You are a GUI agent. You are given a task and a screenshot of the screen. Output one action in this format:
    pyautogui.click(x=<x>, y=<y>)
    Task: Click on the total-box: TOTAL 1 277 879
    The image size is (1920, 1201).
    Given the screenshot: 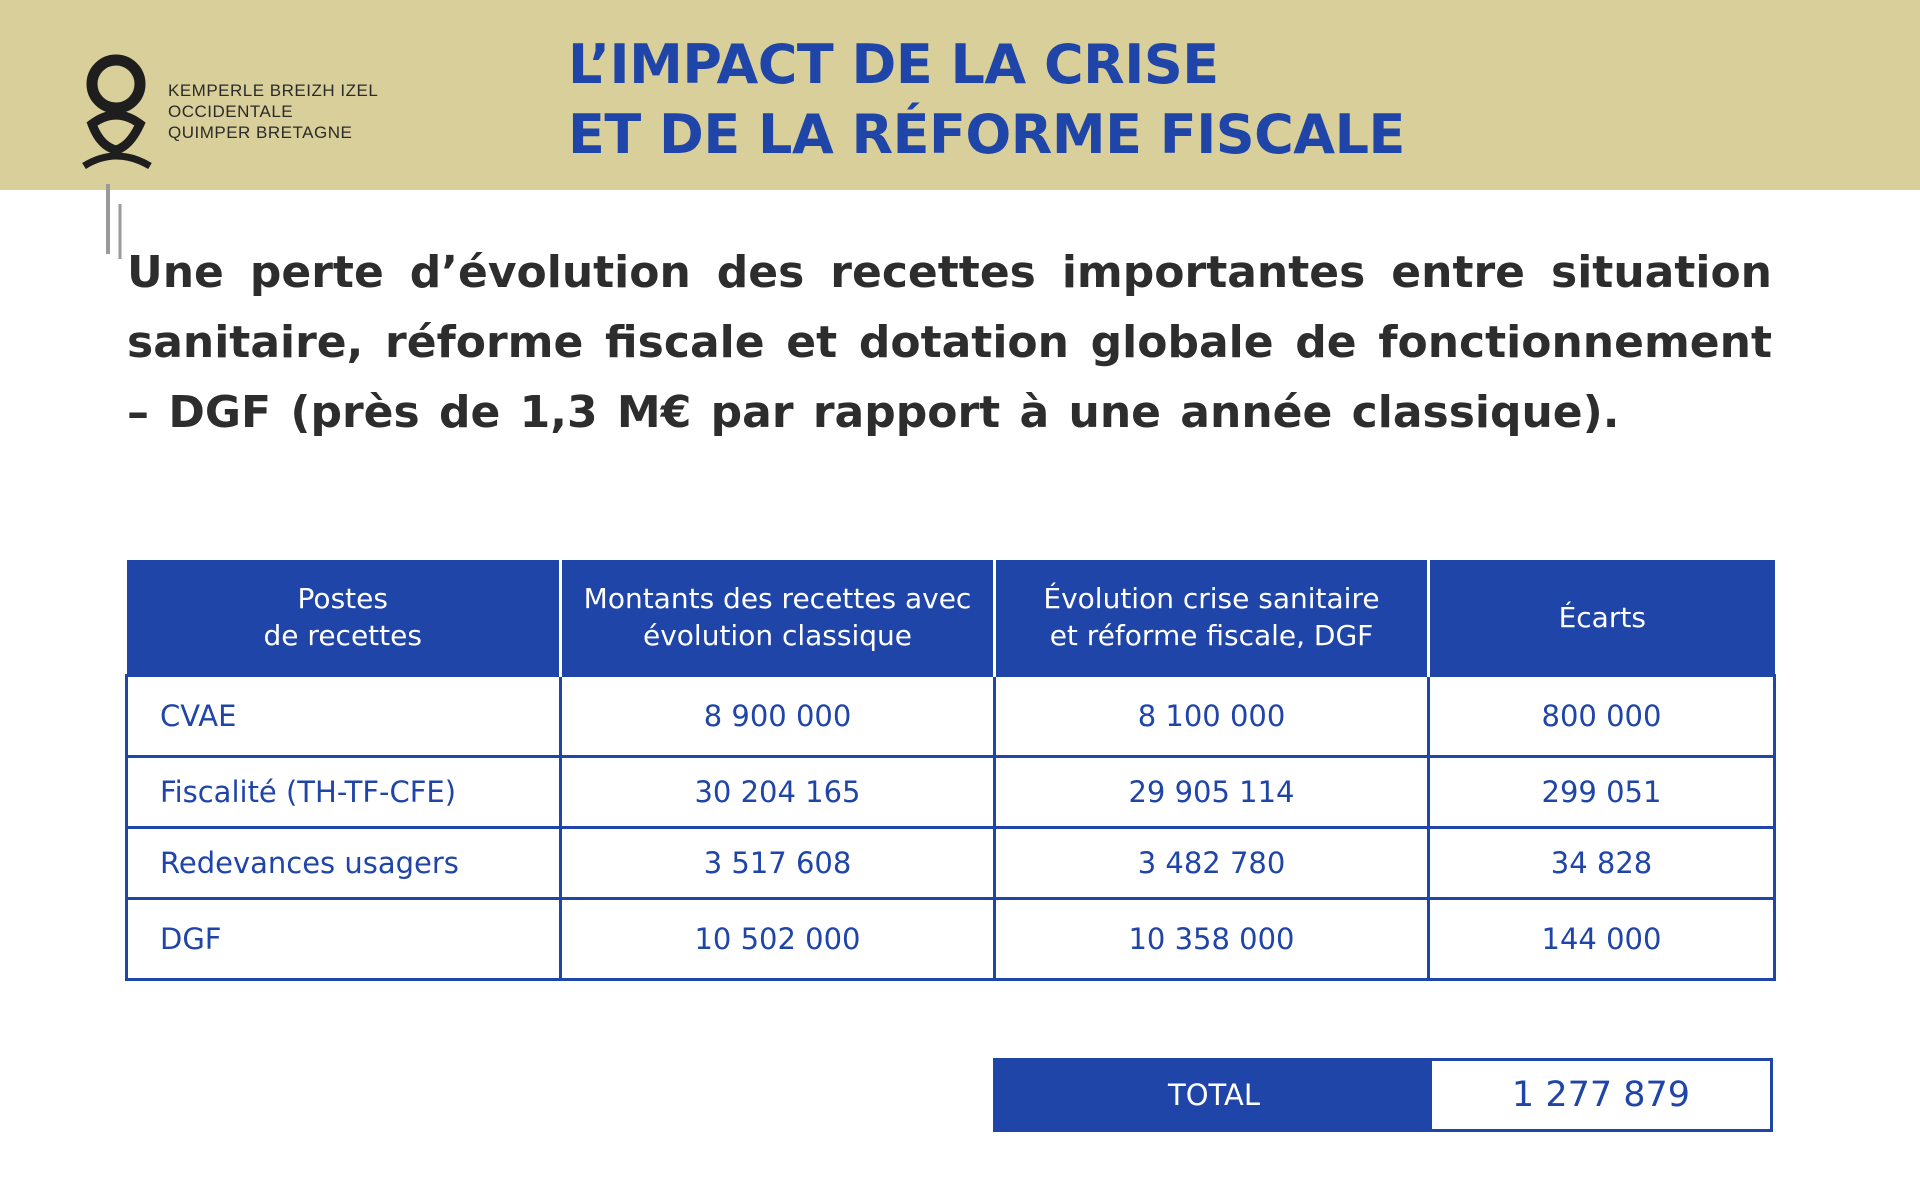 What is the action you would take?
    pyautogui.click(x=1383, y=1095)
    